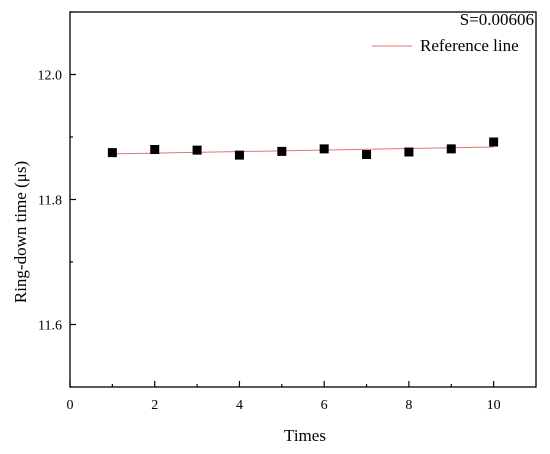 Image resolution: width=550 pixels, height=454 pixels. I want to click on reference-line-layer, so click(303, 150).